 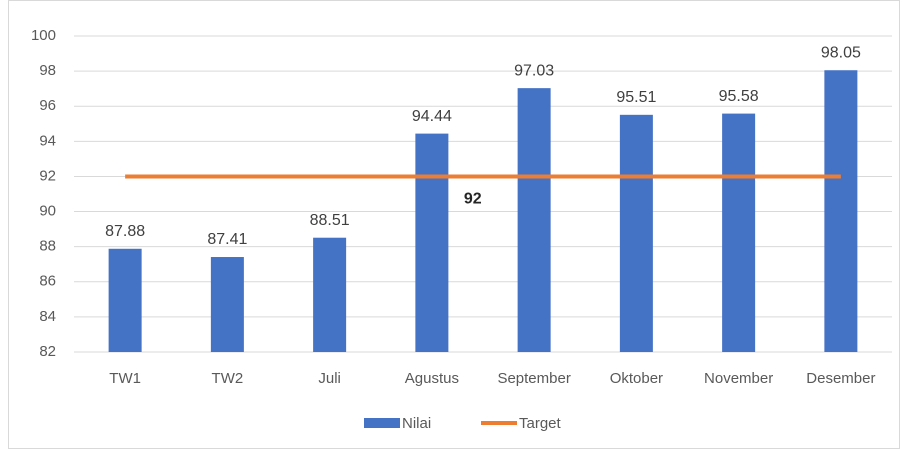 I want to click on legend-label: Target, so click(x=540, y=423).